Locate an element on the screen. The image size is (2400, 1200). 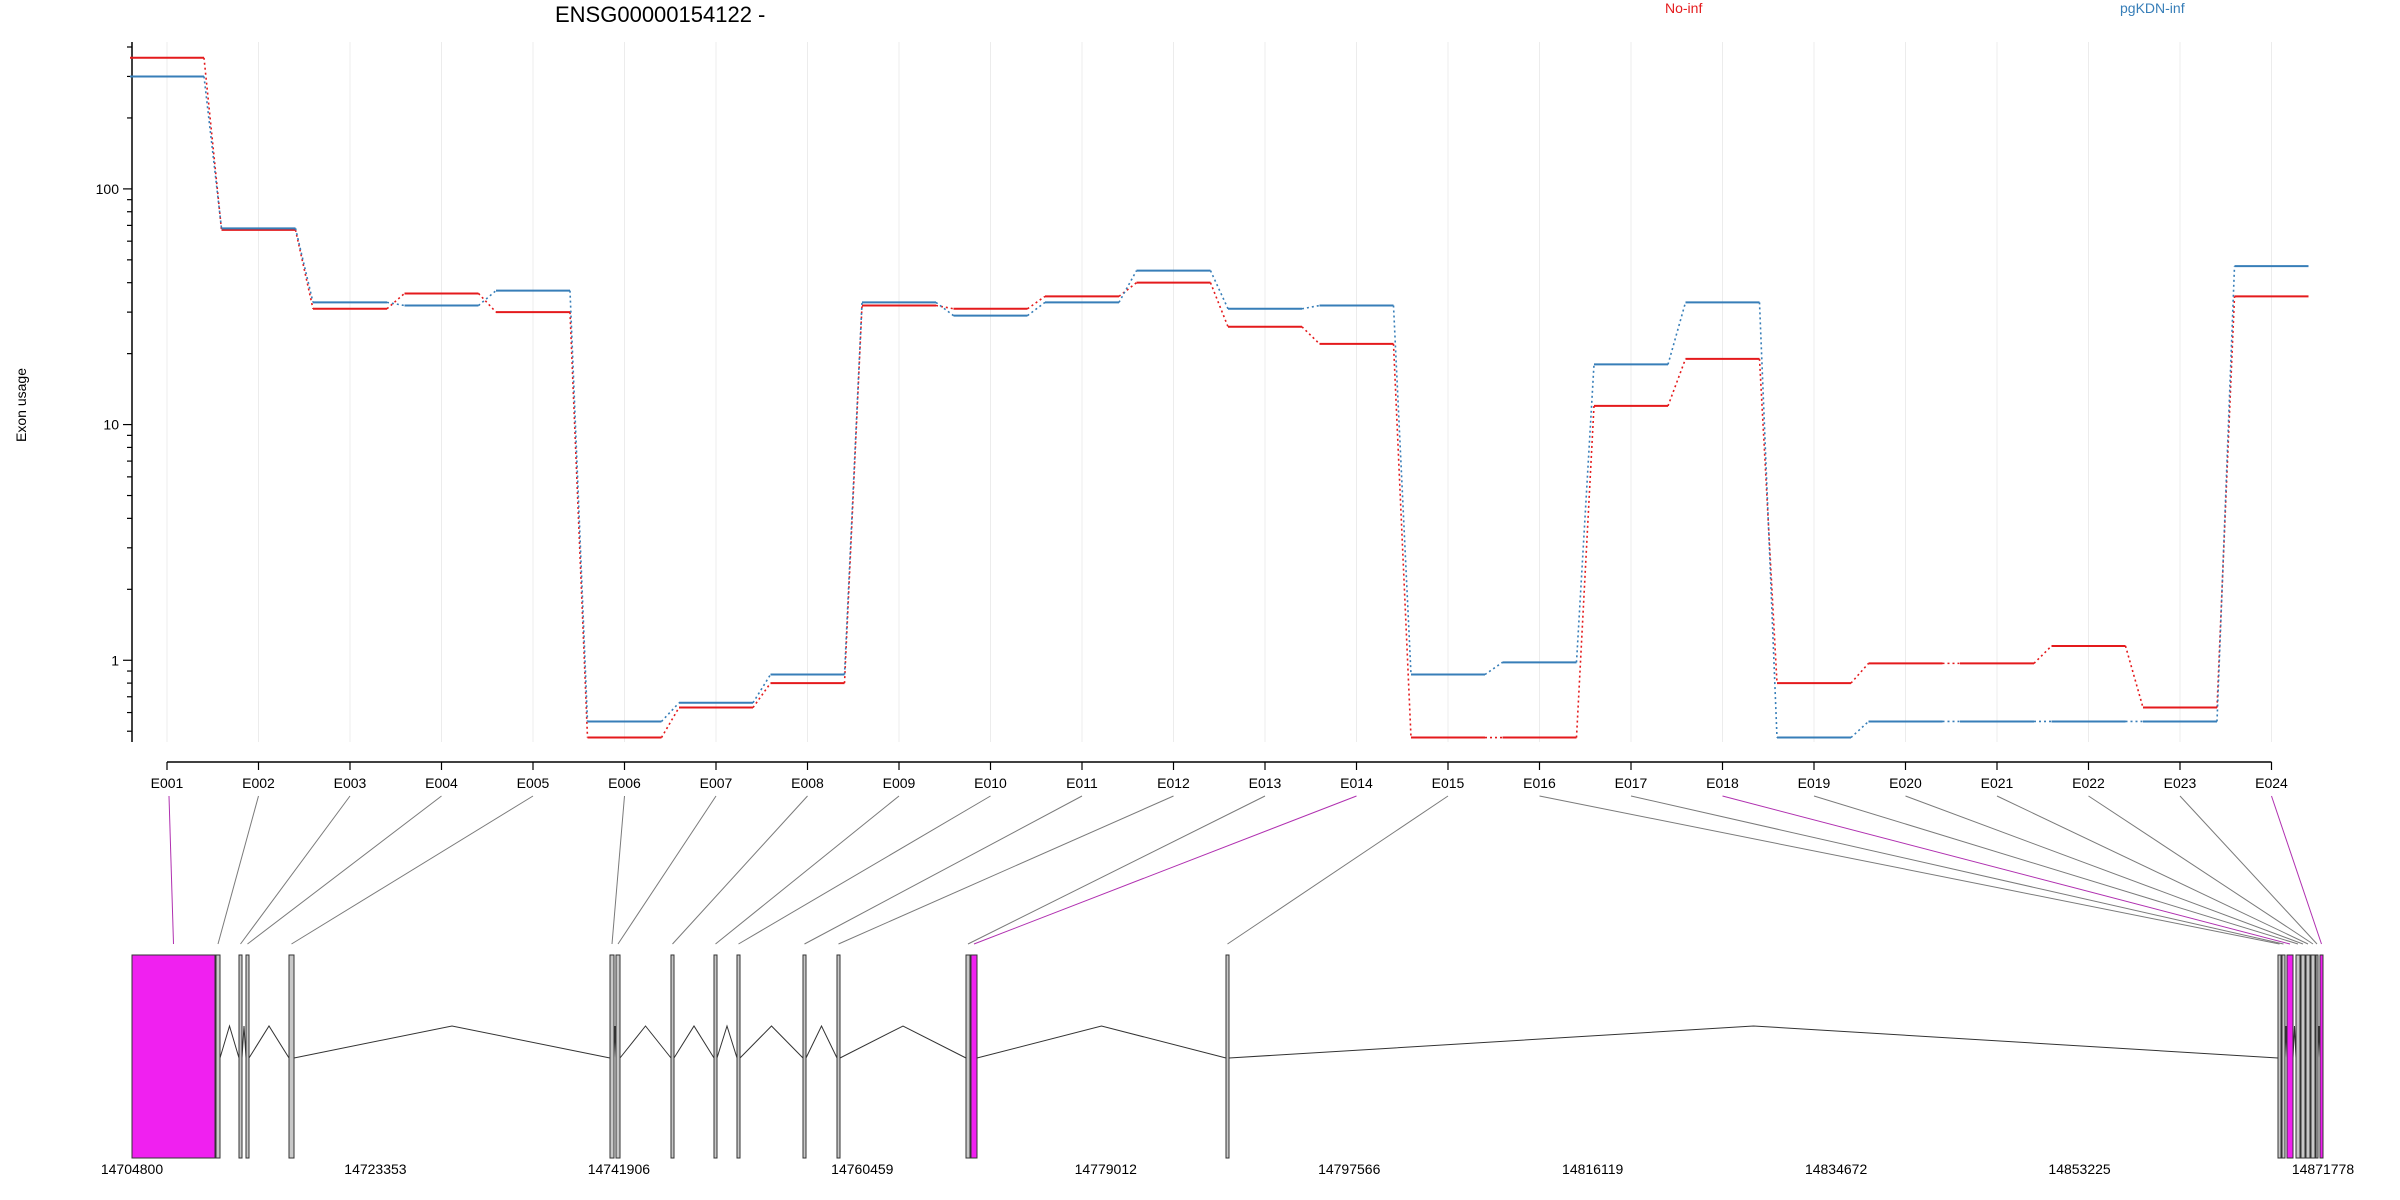
exon-tick-label: E009 is located at coordinates (899, 783).